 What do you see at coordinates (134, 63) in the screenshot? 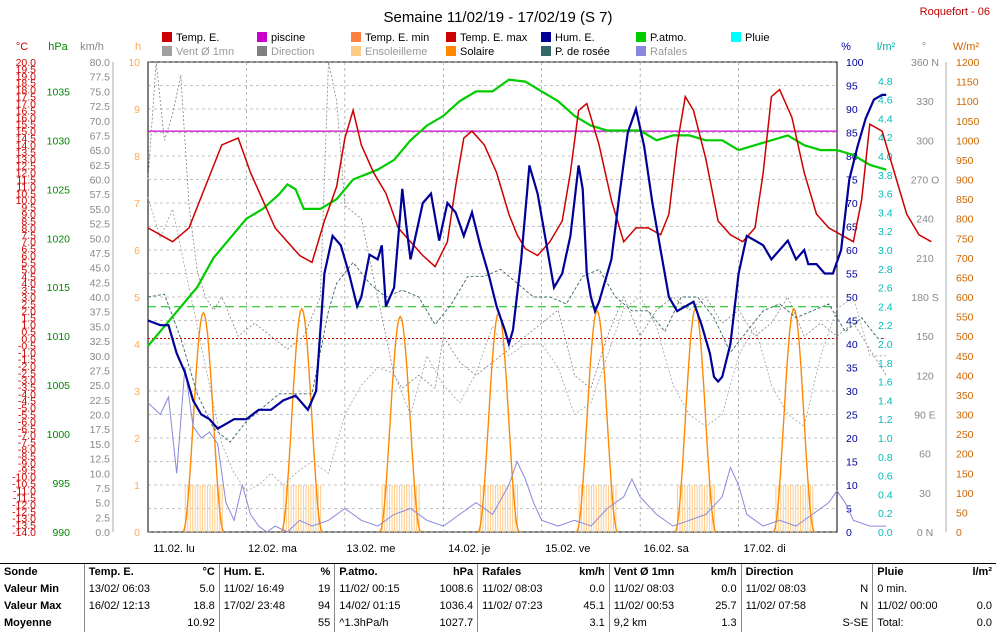
I see `sun-tick: 10` at bounding box center [134, 63].